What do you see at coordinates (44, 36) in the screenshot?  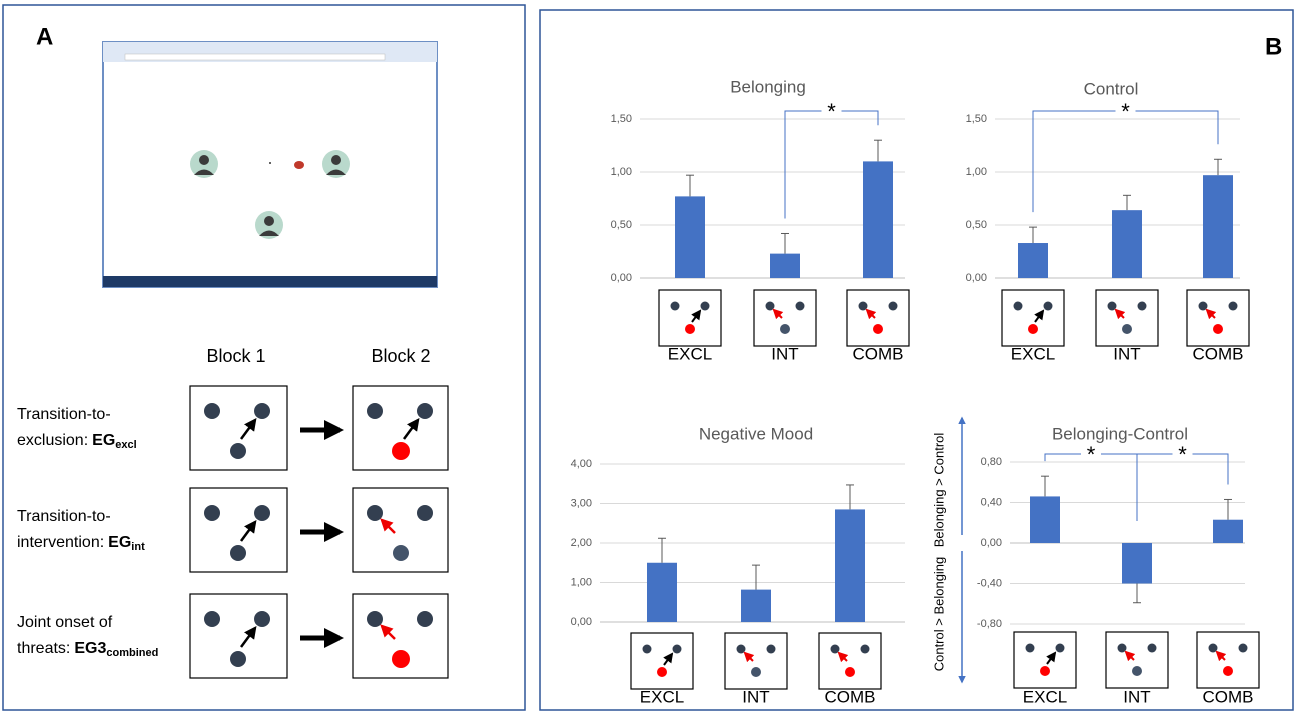 I see `panel-label: A` at bounding box center [44, 36].